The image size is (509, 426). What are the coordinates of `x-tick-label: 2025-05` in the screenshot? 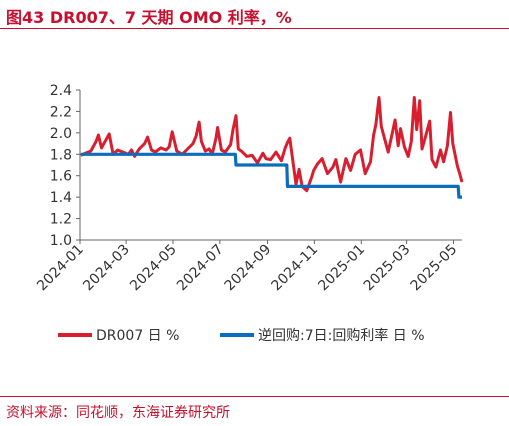 It's located at (434, 268).